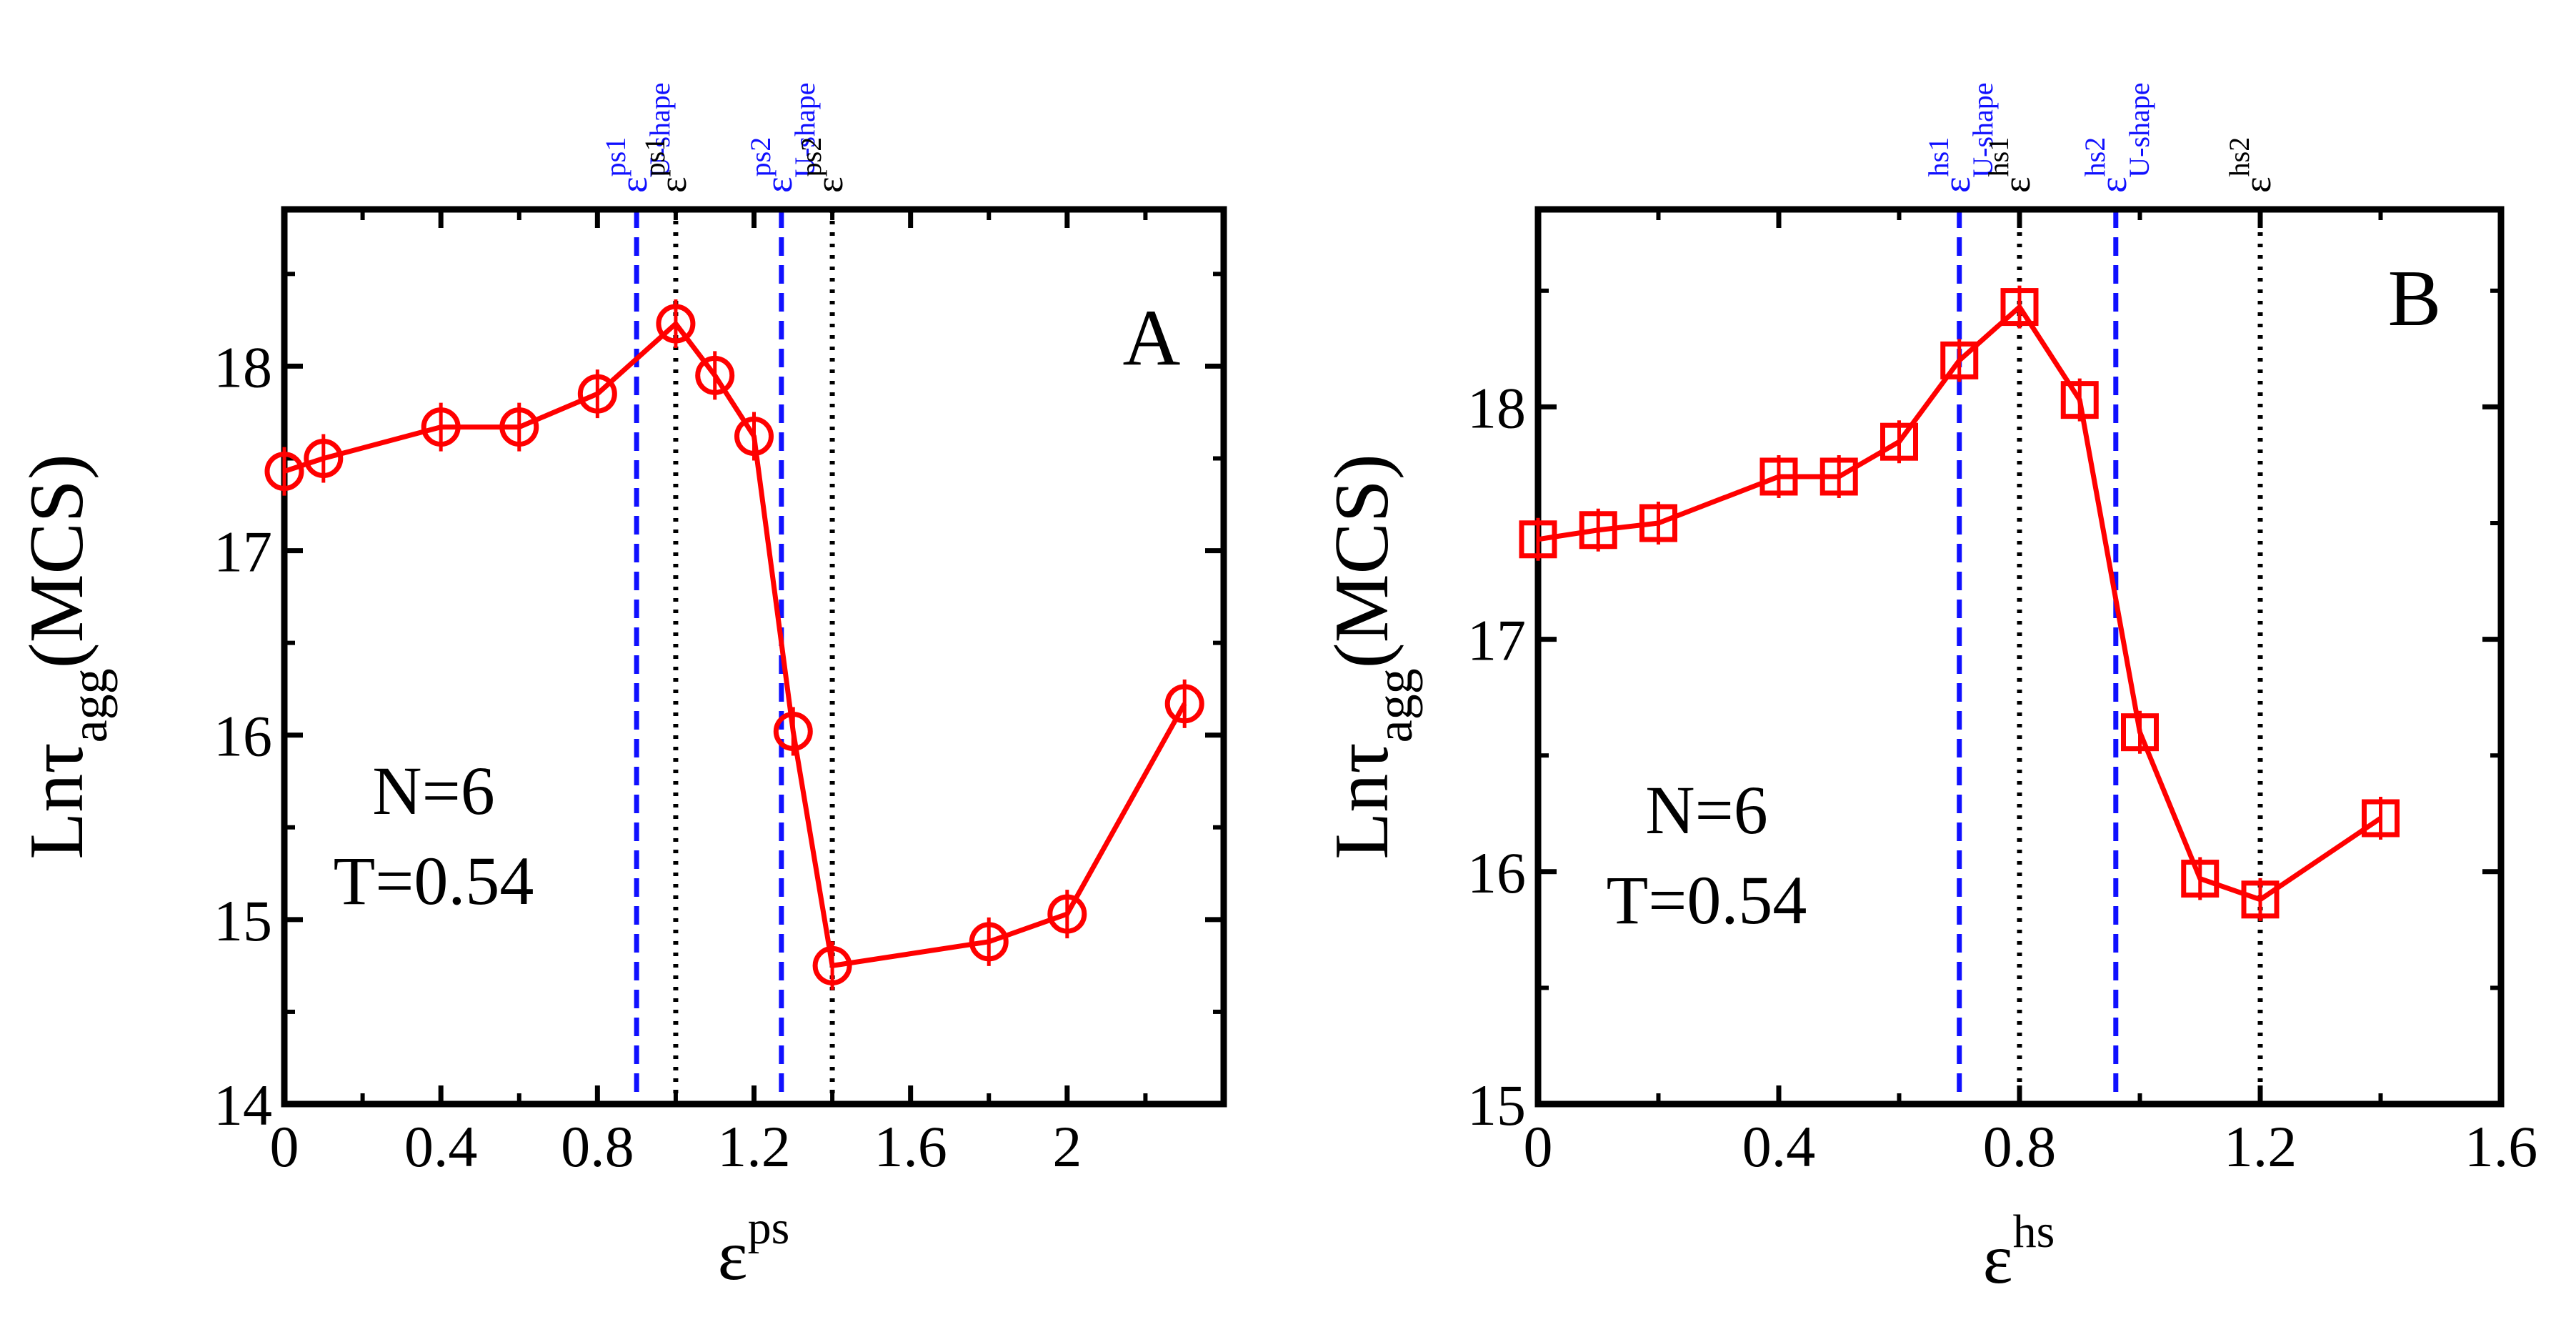 The height and width of the screenshot is (1342, 2576). What do you see at coordinates (638, 137) in the screenshot?
I see `reference-line-label: εps1 U-shape` at bounding box center [638, 137].